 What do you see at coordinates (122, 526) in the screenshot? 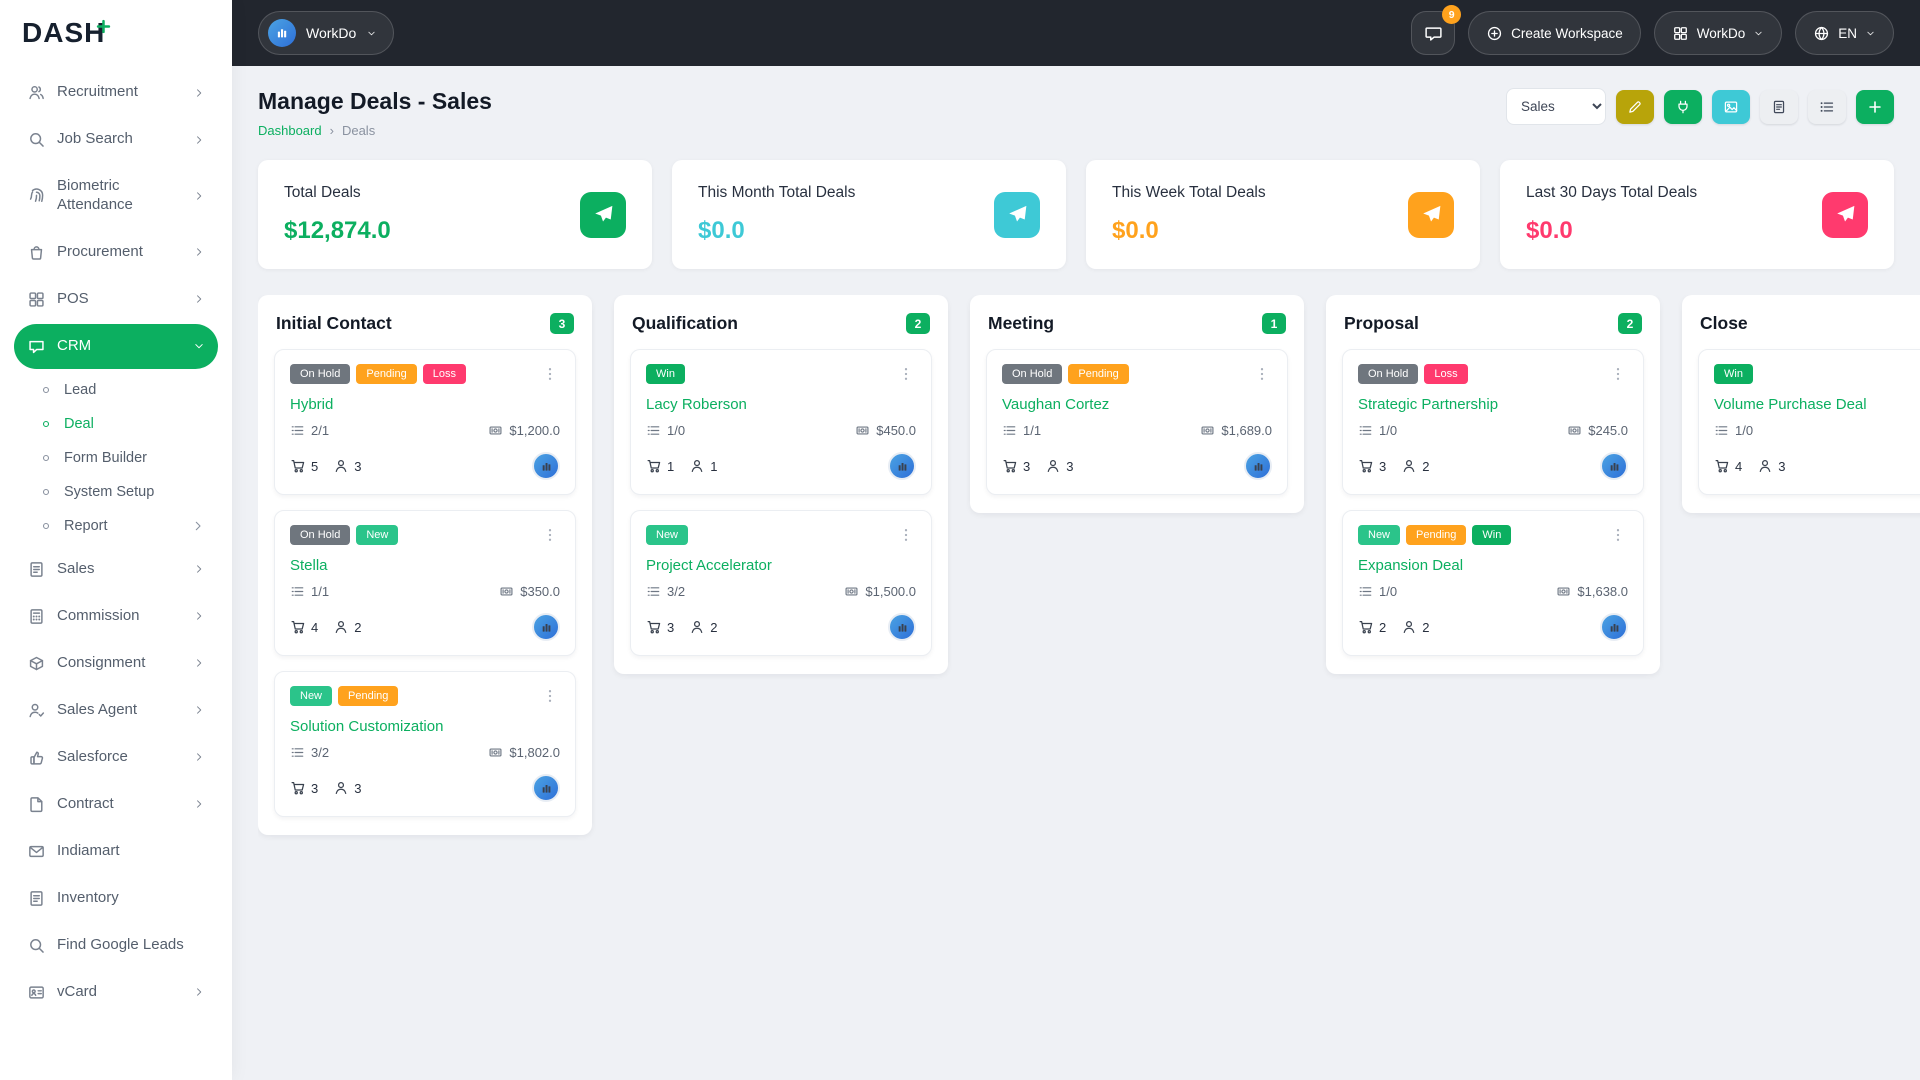
I see `sidebar-subitem-report: Report` at bounding box center [122, 526].